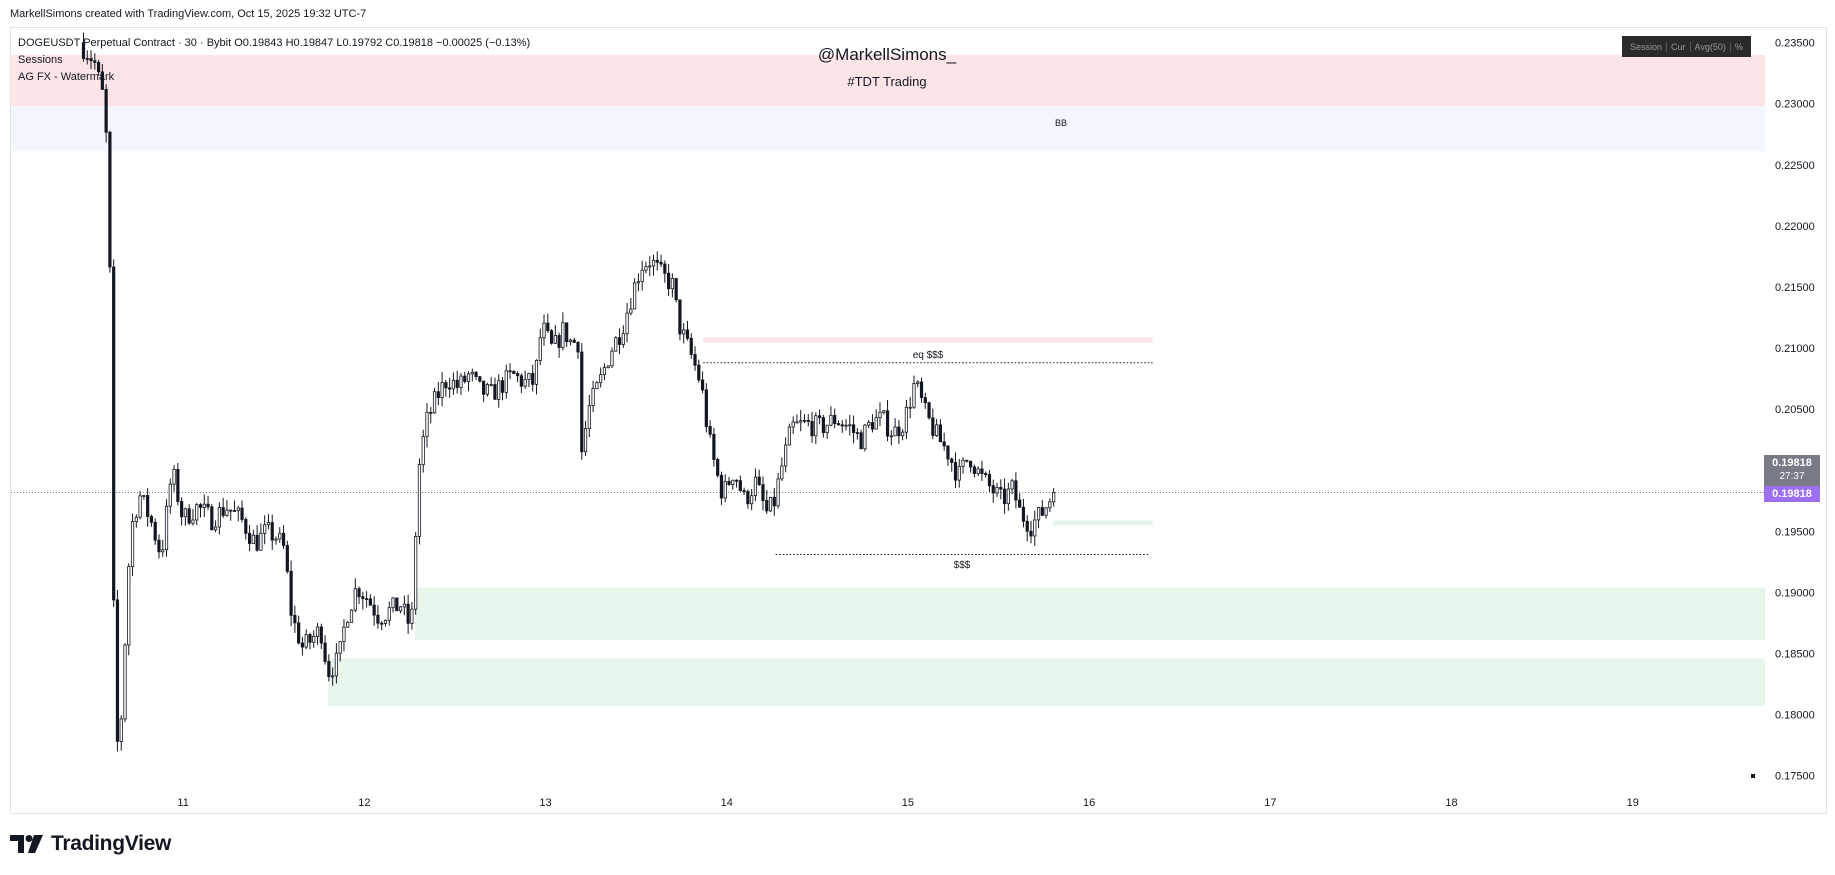 This screenshot has width=1835, height=875. What do you see at coordinates (1792, 476) in the screenshot?
I see `bar-countdown: 27:37` at bounding box center [1792, 476].